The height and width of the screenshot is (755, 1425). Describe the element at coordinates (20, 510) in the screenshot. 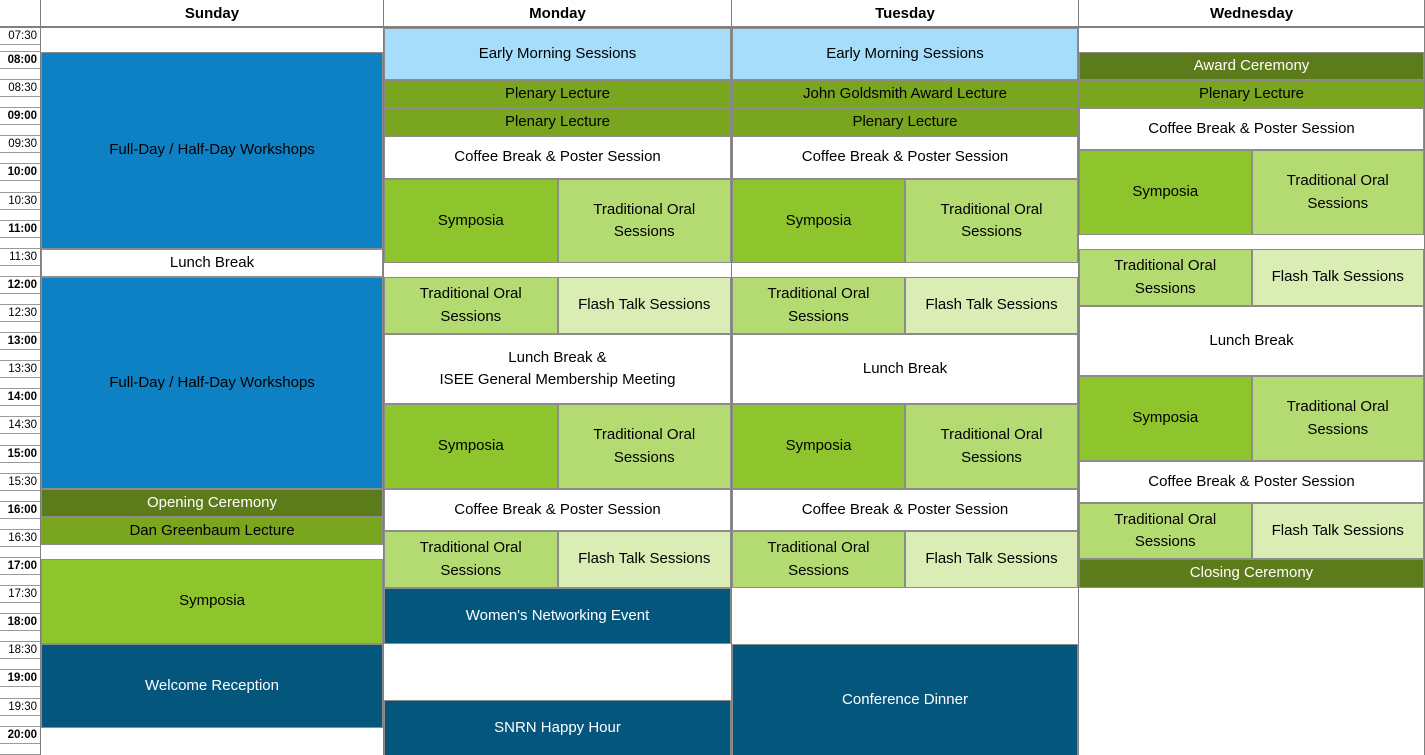

I see `time-label: 16:00` at that location.